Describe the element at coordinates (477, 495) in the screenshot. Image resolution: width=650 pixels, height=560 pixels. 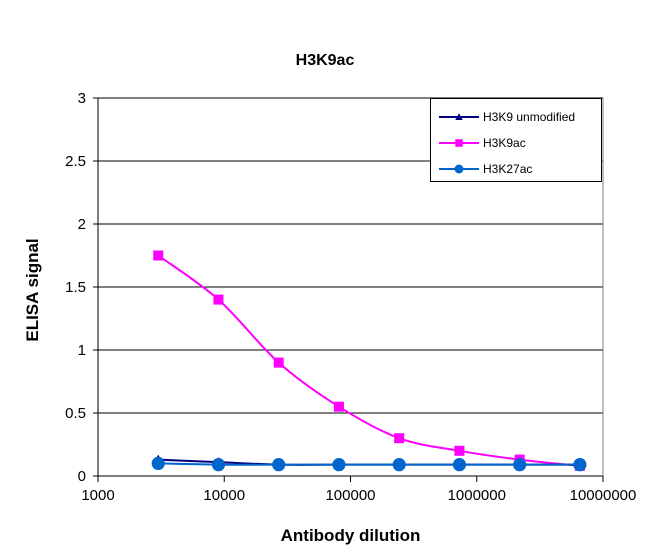
I see `x-tick-label: 1000000` at that location.